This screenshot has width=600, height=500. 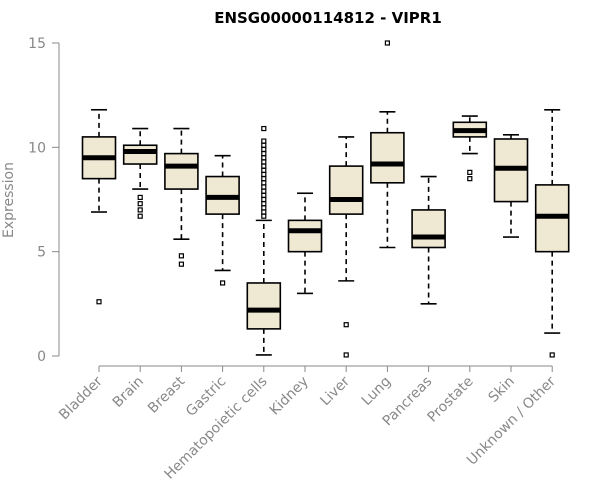 What do you see at coordinates (335, 391) in the screenshot?
I see `x-tick-label: Liver` at bounding box center [335, 391].